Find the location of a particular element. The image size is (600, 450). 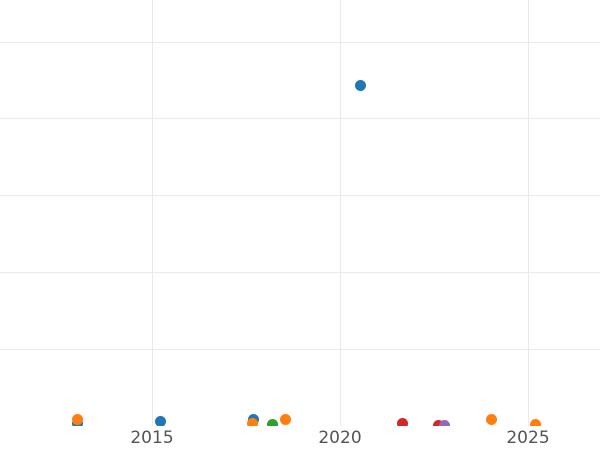

x-tick-label-2025: 2025 is located at coordinates (528, 438).